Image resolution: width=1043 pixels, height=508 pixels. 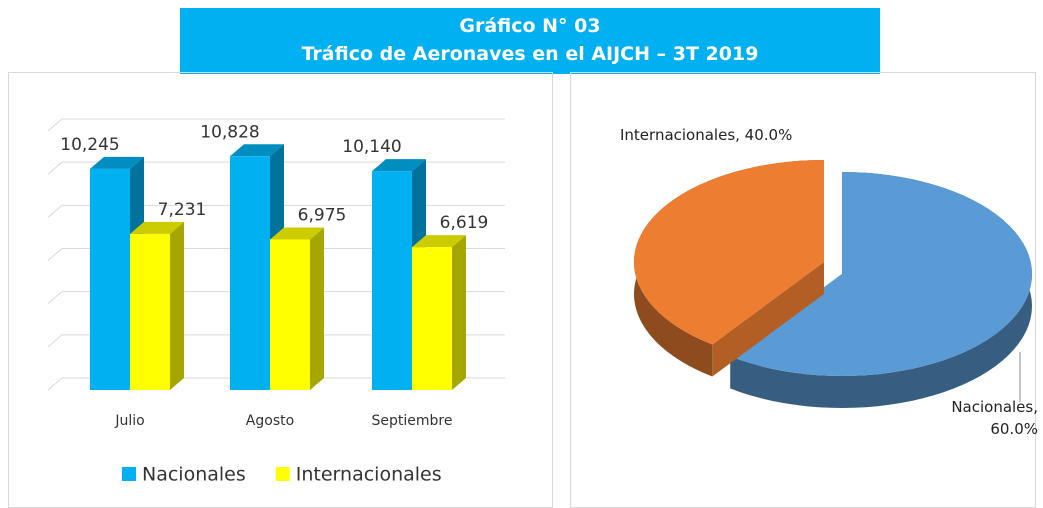 I want to click on x-tick-label: Agosto, so click(x=270, y=421).